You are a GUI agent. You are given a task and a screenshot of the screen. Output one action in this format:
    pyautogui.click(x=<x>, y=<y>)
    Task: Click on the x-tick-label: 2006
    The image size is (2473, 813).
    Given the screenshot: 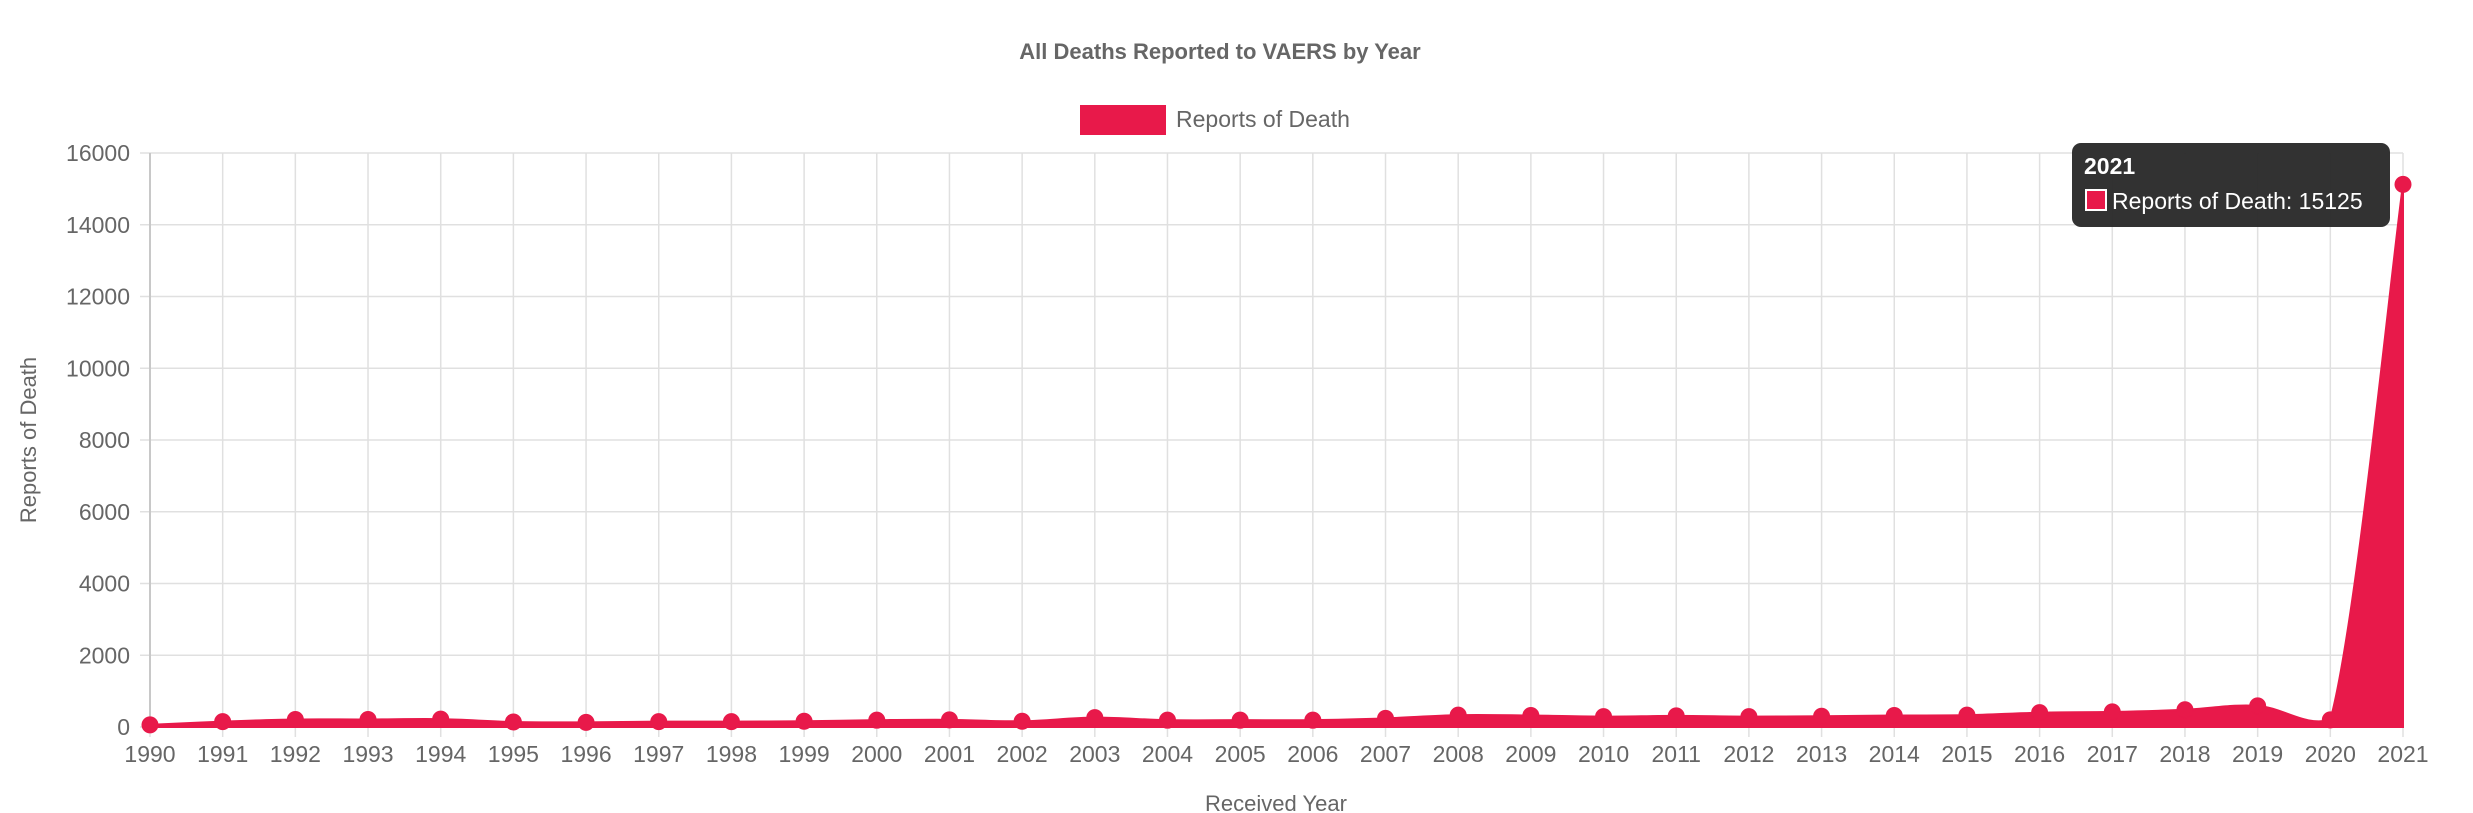 What is the action you would take?
    pyautogui.click(x=1312, y=754)
    